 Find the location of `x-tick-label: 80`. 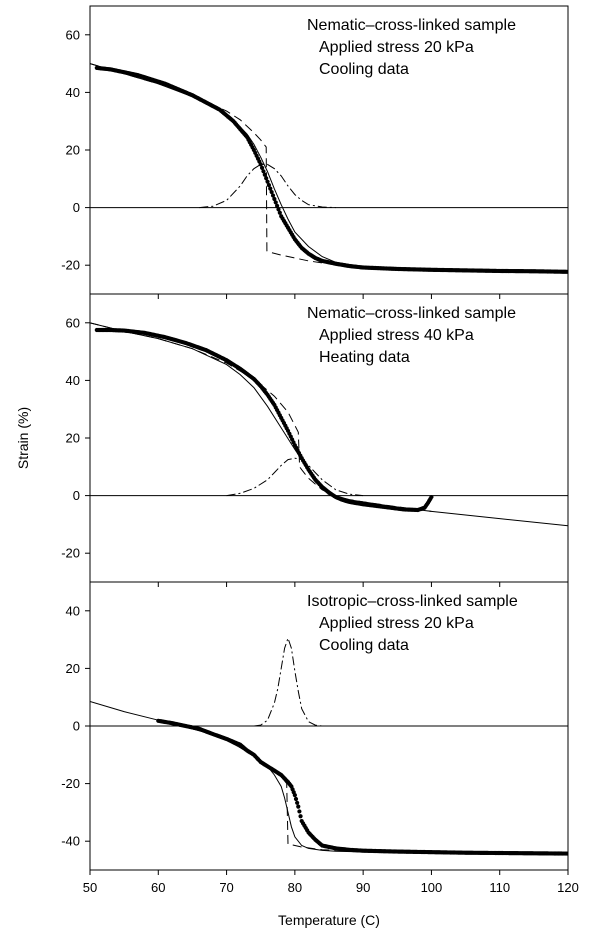

x-tick-label: 80 is located at coordinates (295, 887).